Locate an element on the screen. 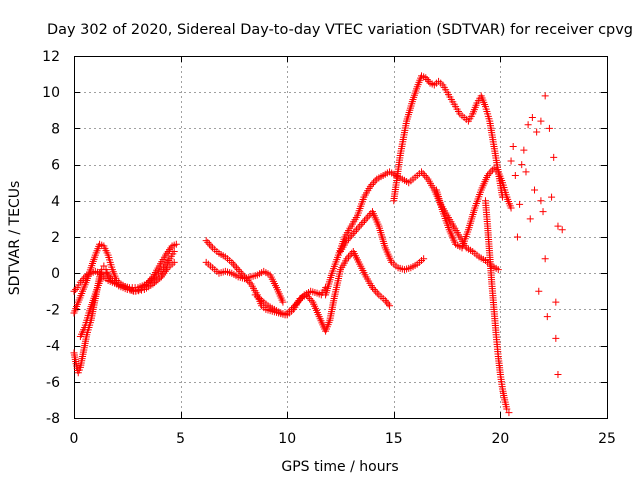 Image resolution: width=640 pixels, height=480 pixels. y-tick-label: 4 is located at coordinates (55, 202).